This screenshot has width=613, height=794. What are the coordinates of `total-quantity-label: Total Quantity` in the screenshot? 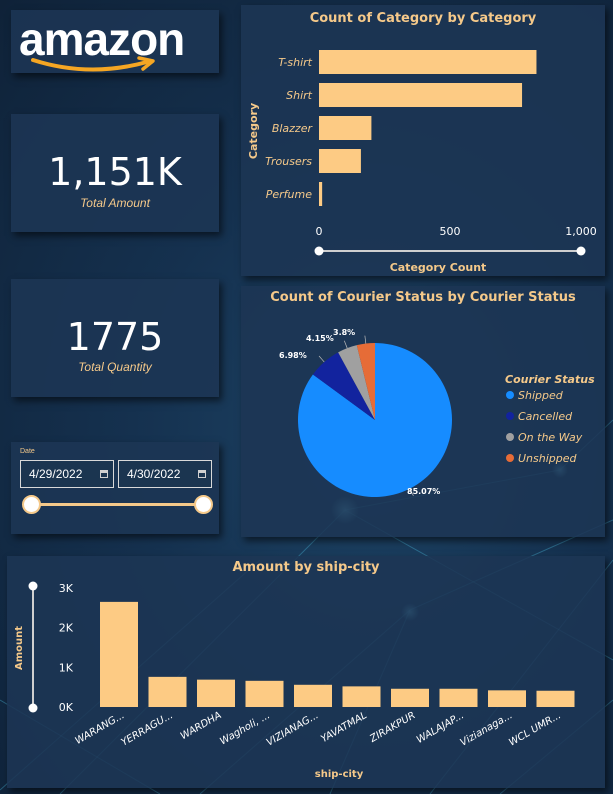 It's located at (115, 367).